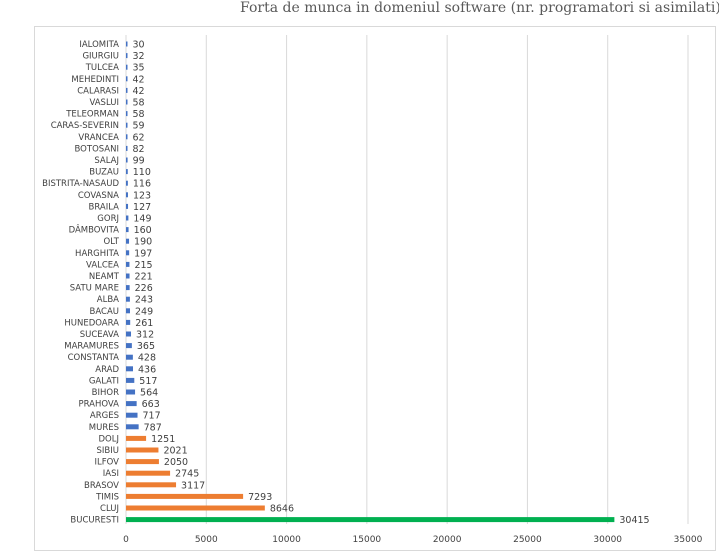 The width and height of the screenshot is (719, 560). Describe the element at coordinates (104, 428) in the screenshot. I see `category-label: MURES` at that location.